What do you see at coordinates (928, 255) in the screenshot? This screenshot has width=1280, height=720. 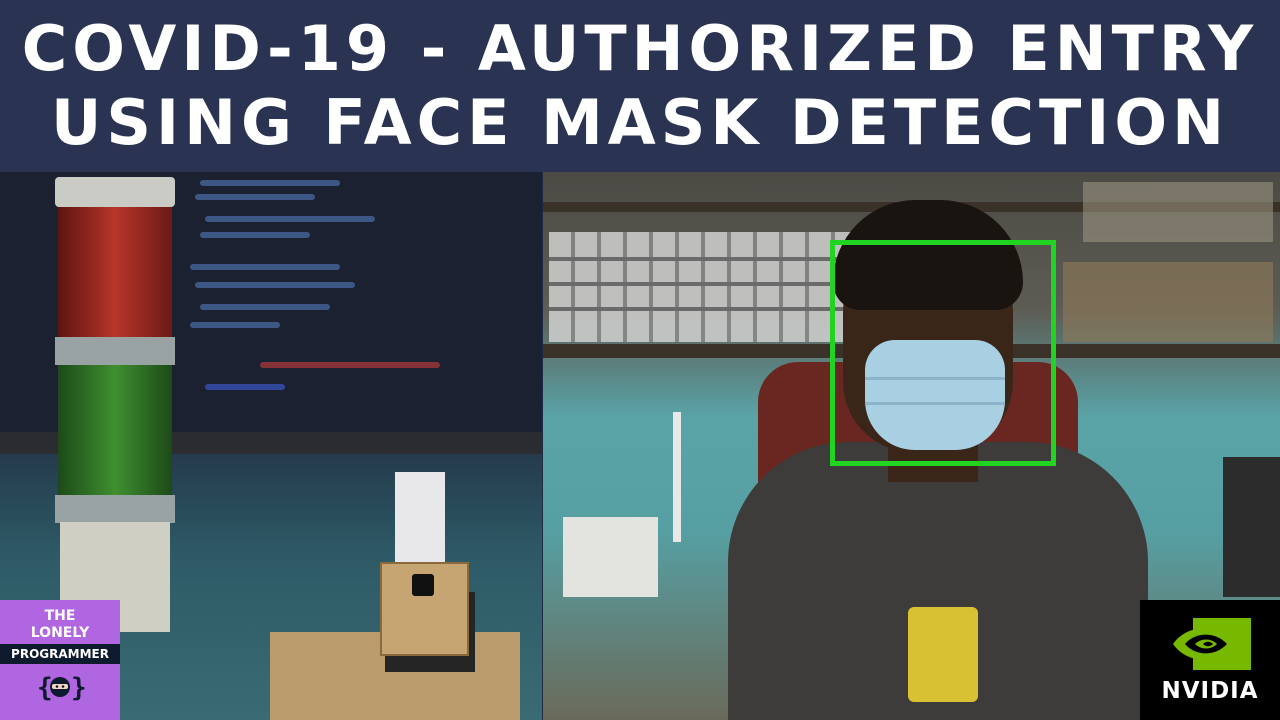 I see `person-hair` at bounding box center [928, 255].